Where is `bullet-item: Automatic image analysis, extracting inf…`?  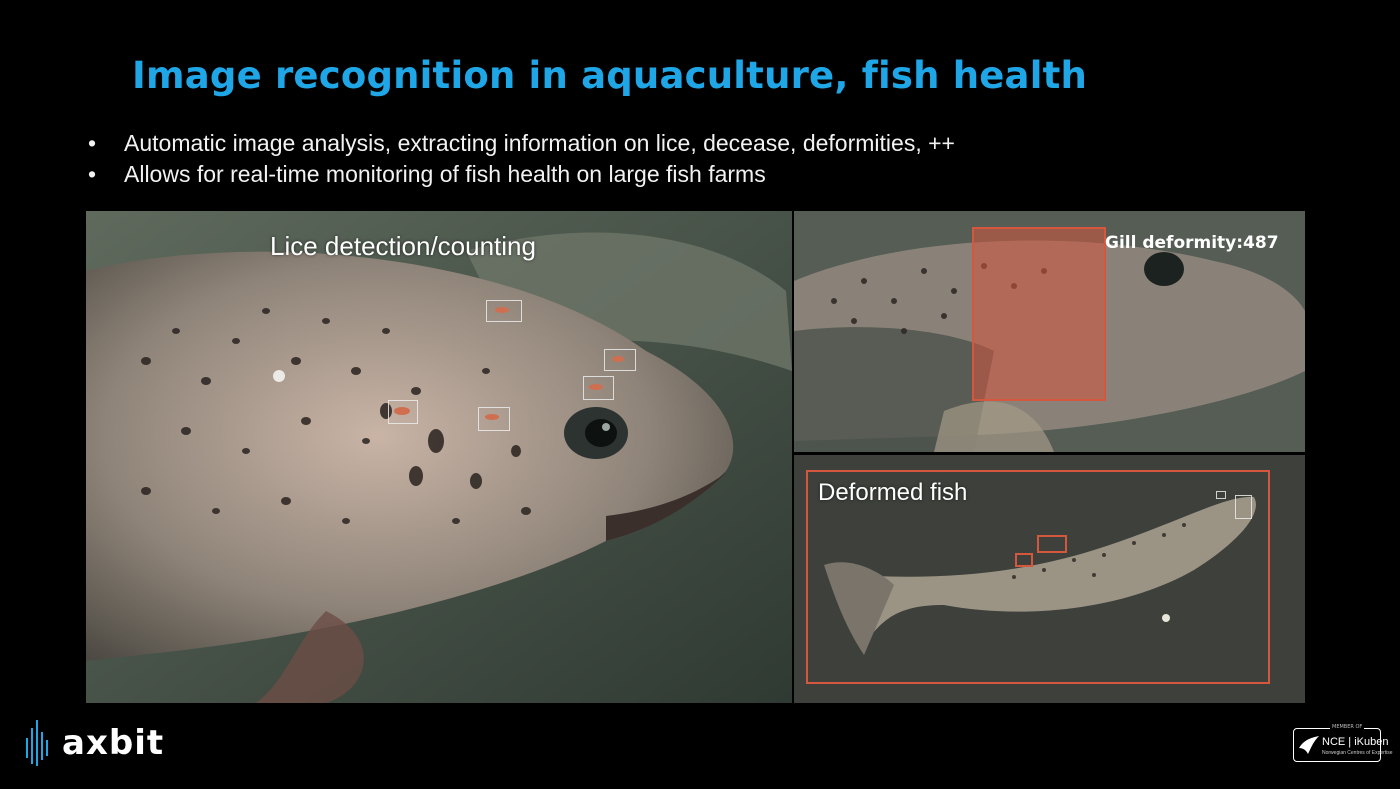 bullet-item: Automatic image analysis, extracting inf… is located at coordinates (521, 143).